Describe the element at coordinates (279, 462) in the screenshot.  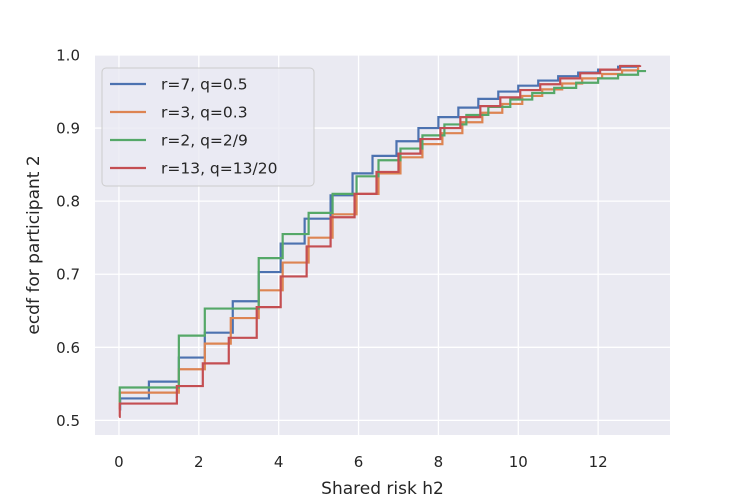
I see `x-tick-label: 4` at that location.